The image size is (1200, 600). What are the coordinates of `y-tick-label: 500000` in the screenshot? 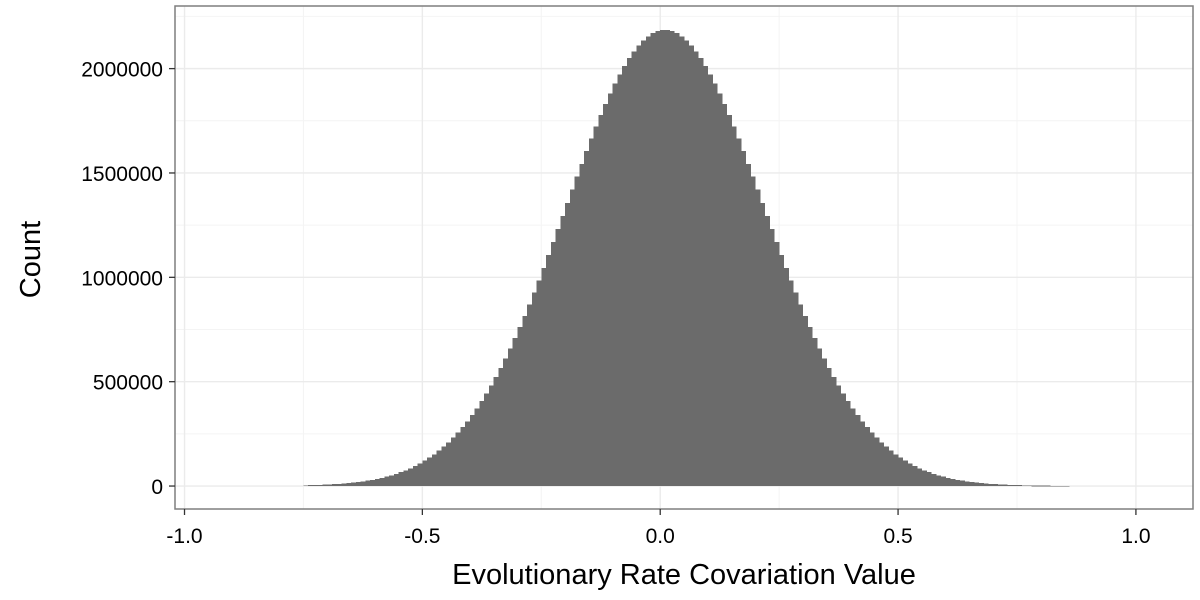 It's located at (128, 383).